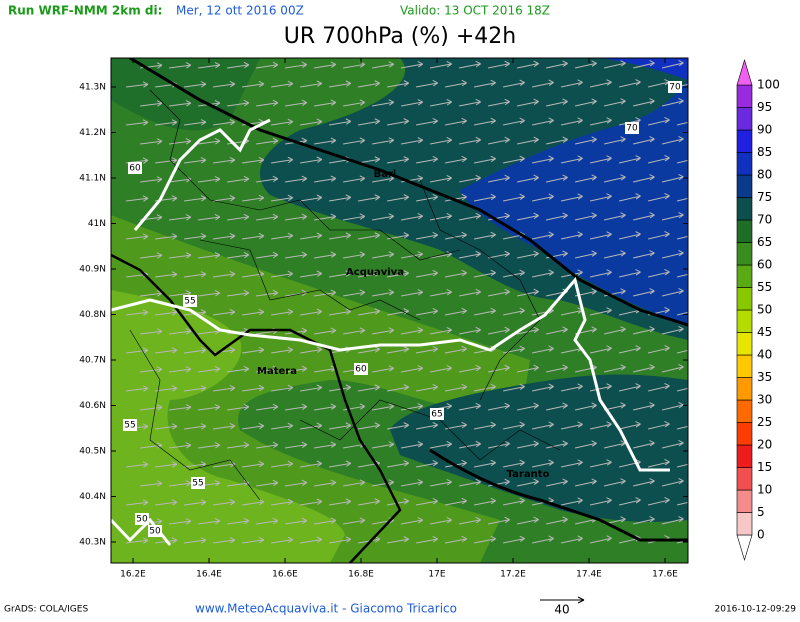  I want to click on field-65b, so click(539, 448).